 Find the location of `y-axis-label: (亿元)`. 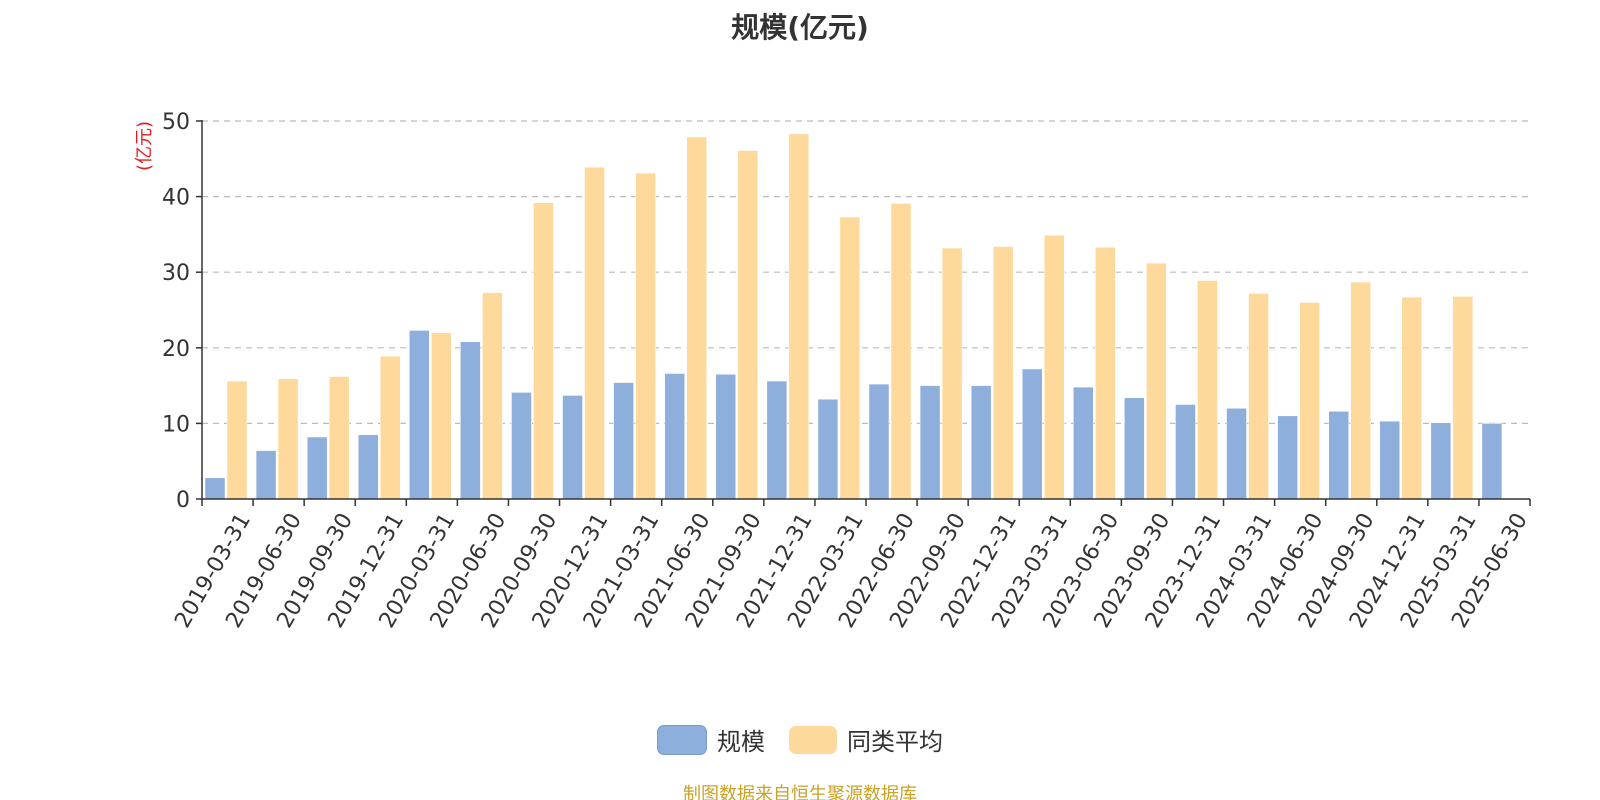

y-axis-label: (亿元) is located at coordinates (144, 146).